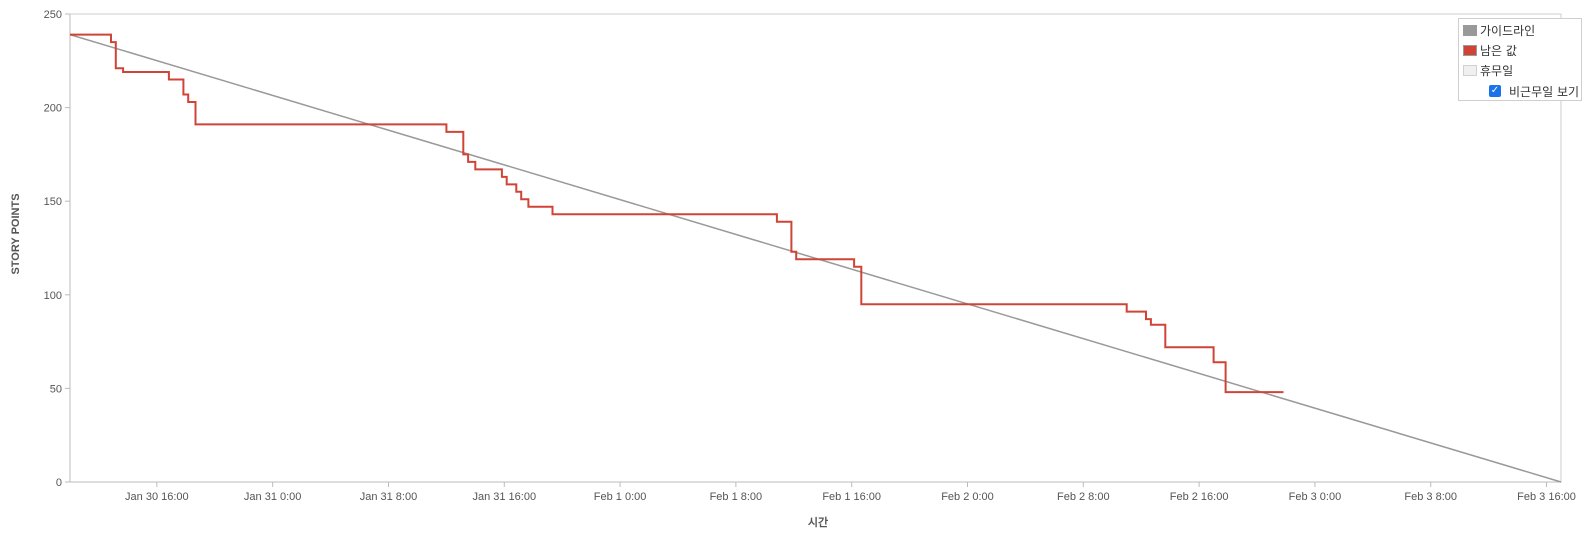 Image resolution: width=1594 pixels, height=534 pixels. I want to click on y-tick-label: 0, so click(59, 483).